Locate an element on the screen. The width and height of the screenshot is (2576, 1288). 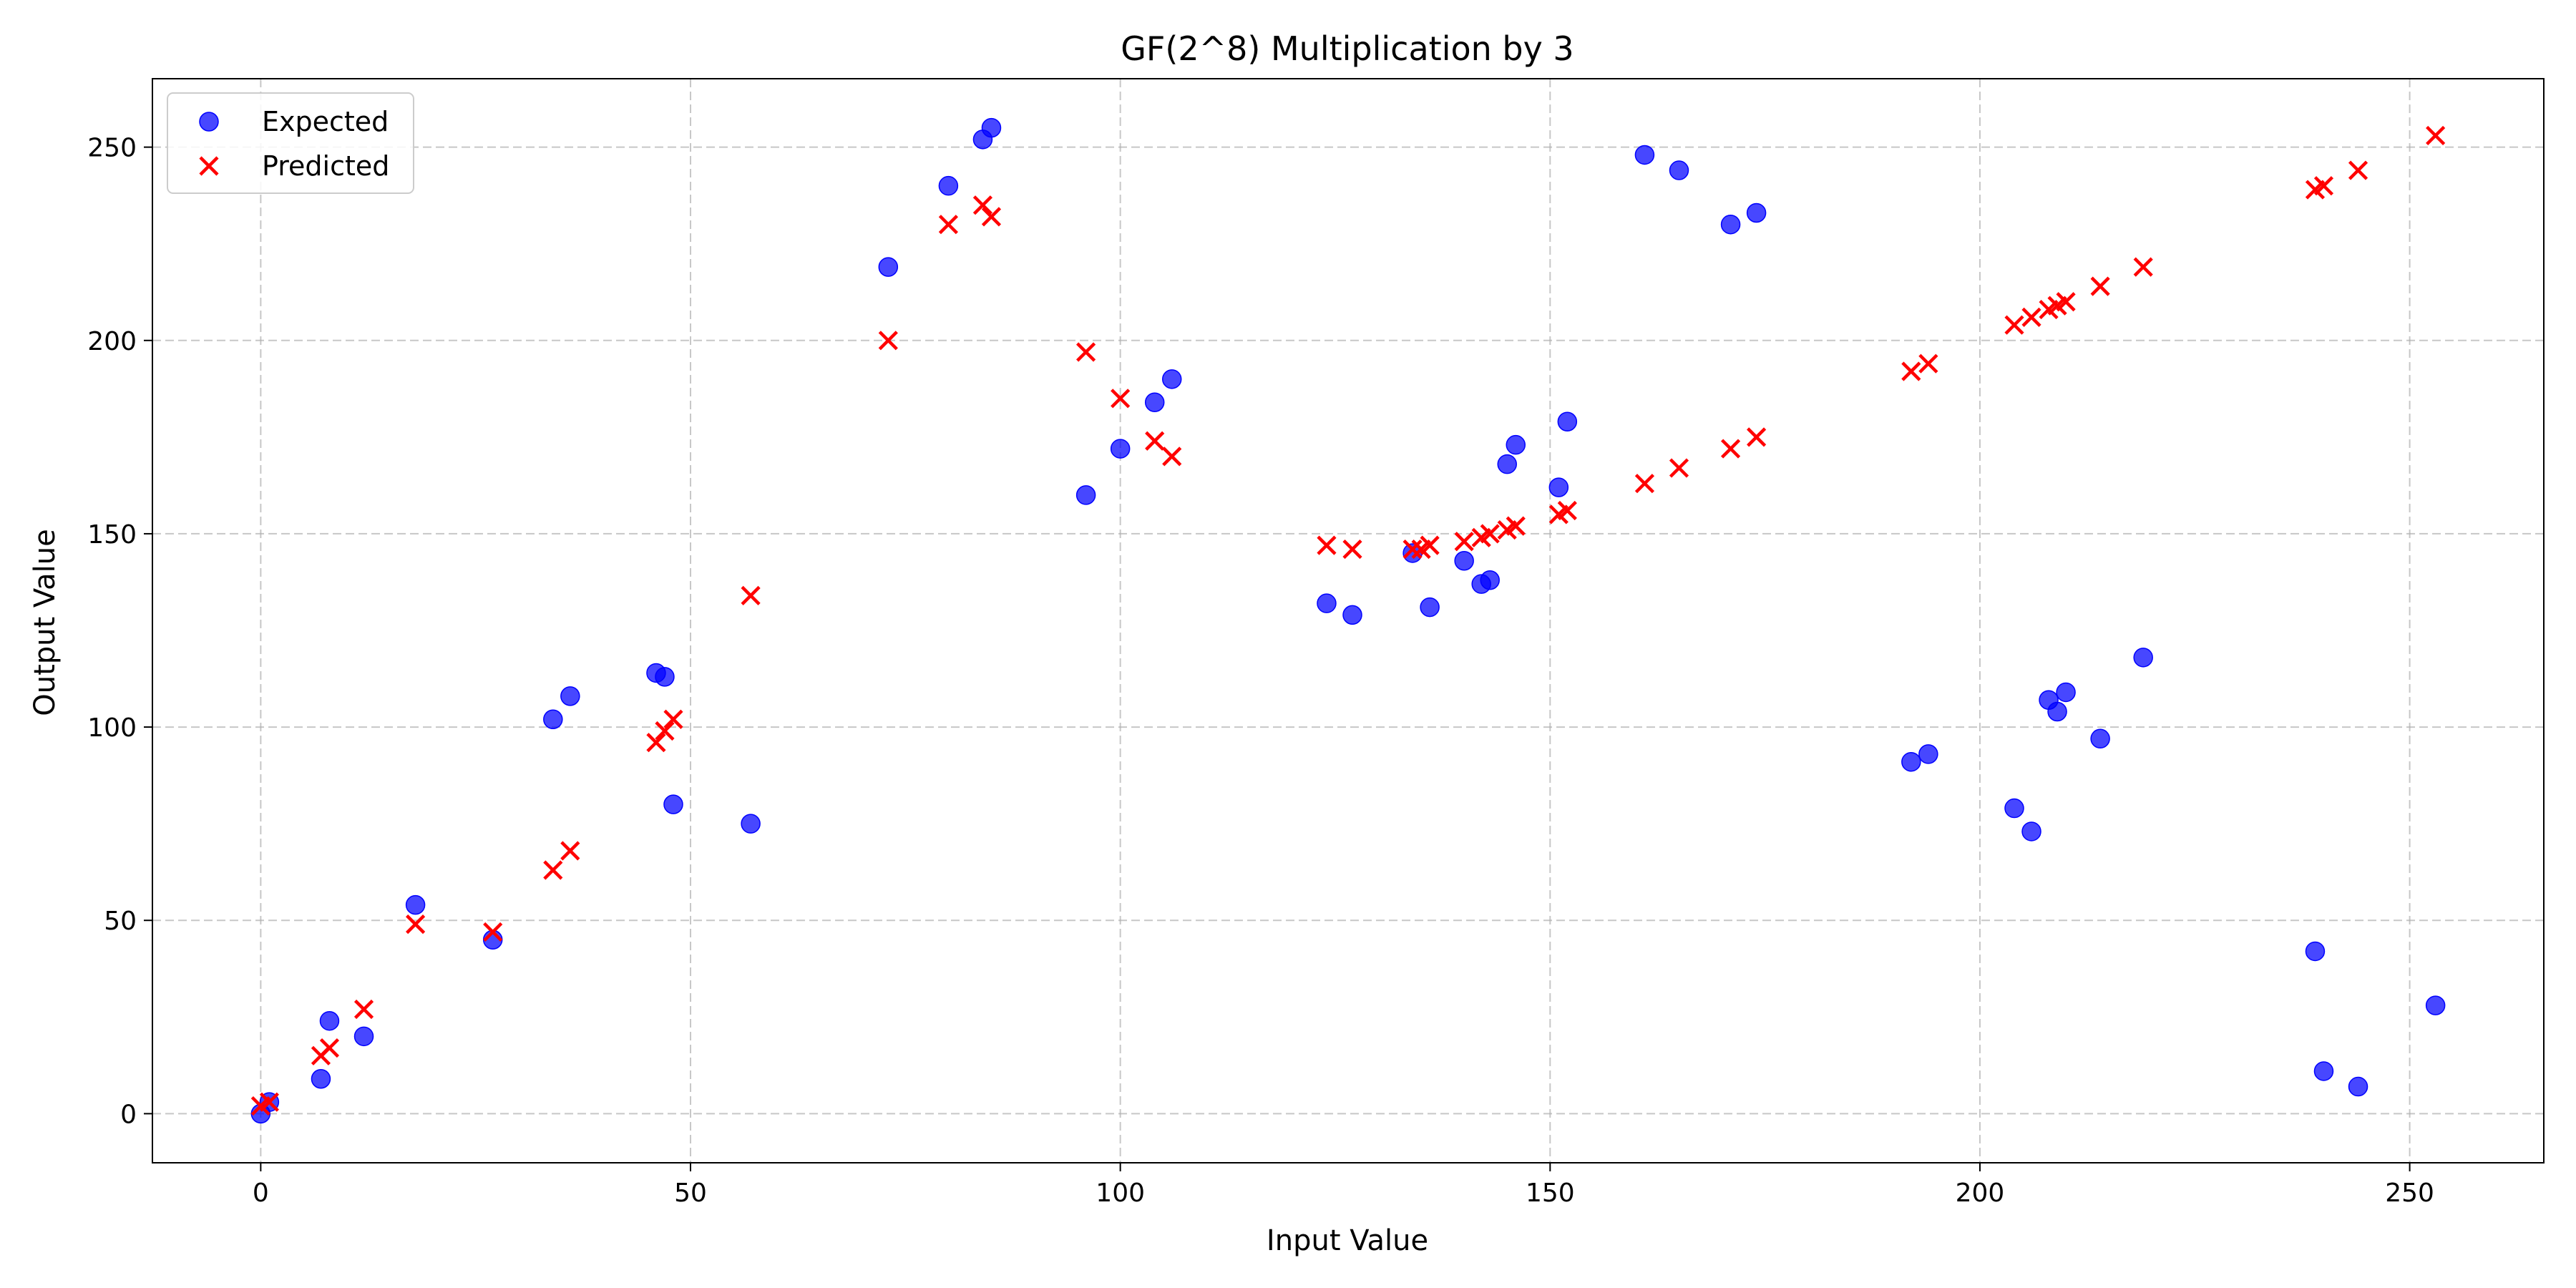
x-axis-label: Input Value is located at coordinates (1347, 1240).